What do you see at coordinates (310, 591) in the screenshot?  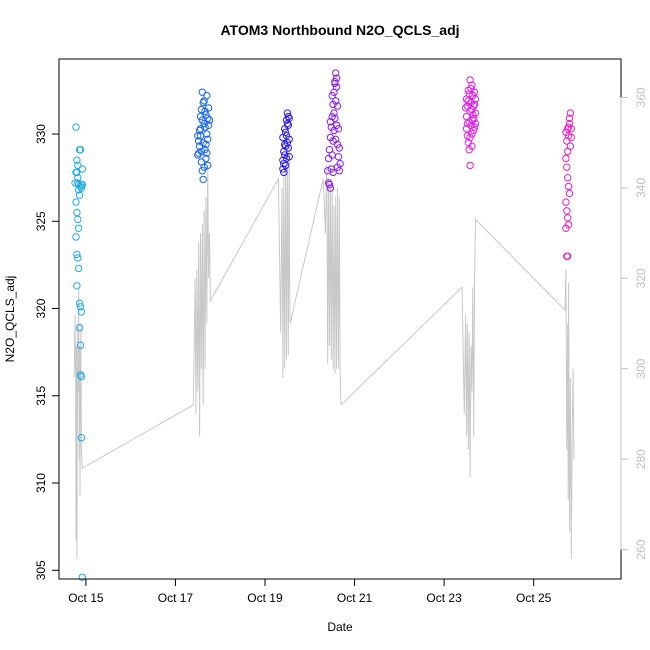 I see `x-axis: Oct 15 Oct 17 Oct 19 Oct 21 Oct 23 Oct 25` at bounding box center [310, 591].